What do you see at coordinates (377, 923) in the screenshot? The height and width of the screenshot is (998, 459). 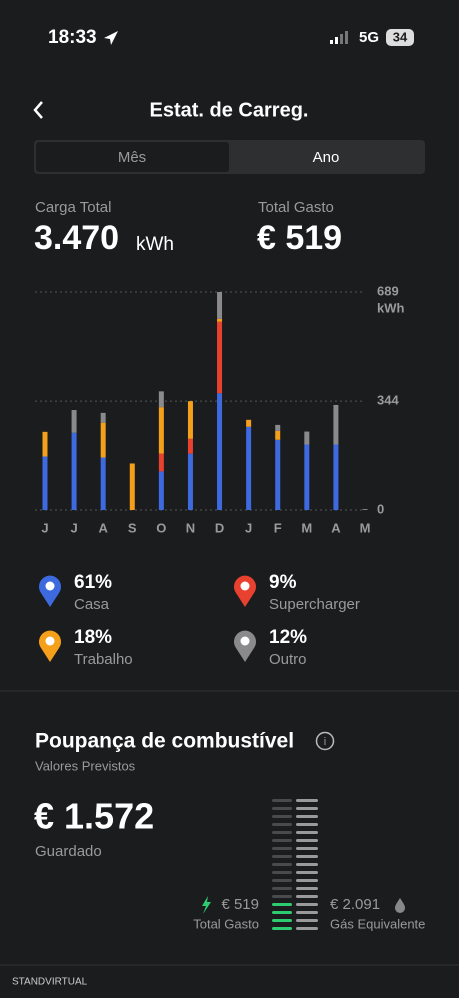 I see `gas-caption: Gás Equivalente` at bounding box center [377, 923].